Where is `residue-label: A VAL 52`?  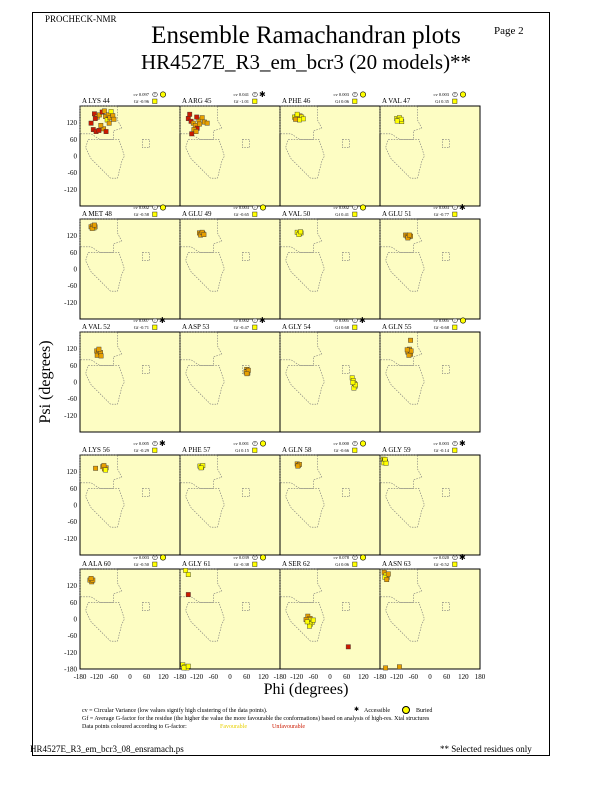
residue-label: A VAL 52 is located at coordinates (96, 327).